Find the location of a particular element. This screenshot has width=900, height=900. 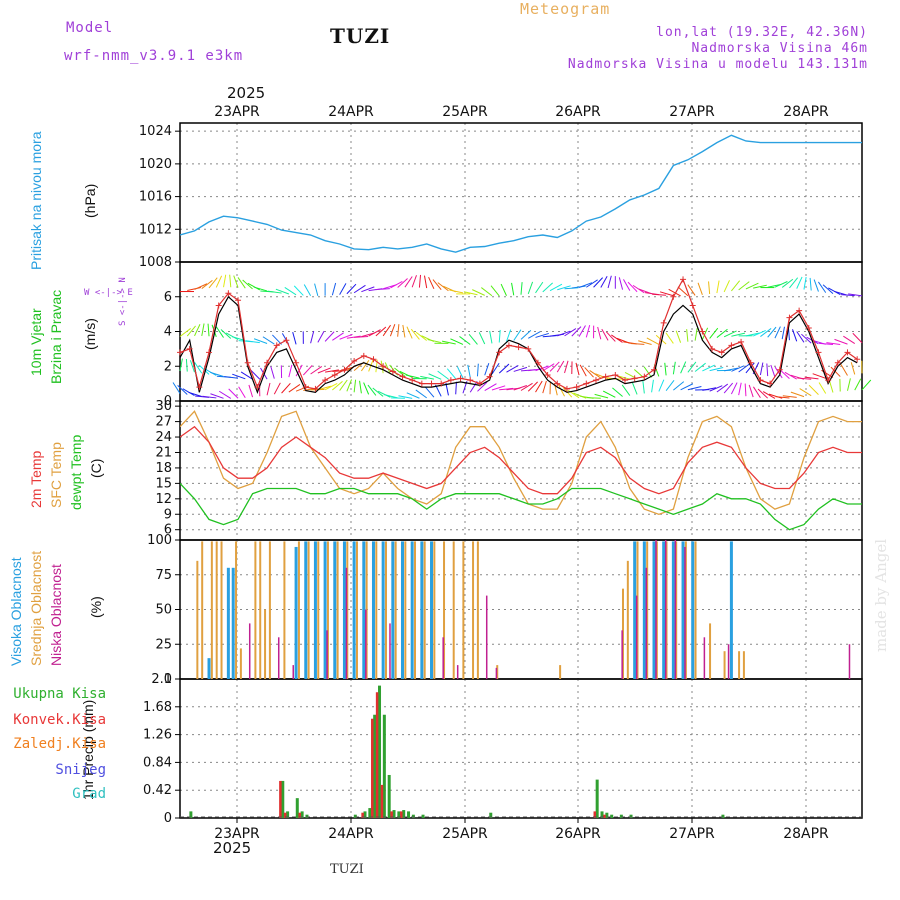

y-tick-label: 100 is located at coordinates (159, 540).